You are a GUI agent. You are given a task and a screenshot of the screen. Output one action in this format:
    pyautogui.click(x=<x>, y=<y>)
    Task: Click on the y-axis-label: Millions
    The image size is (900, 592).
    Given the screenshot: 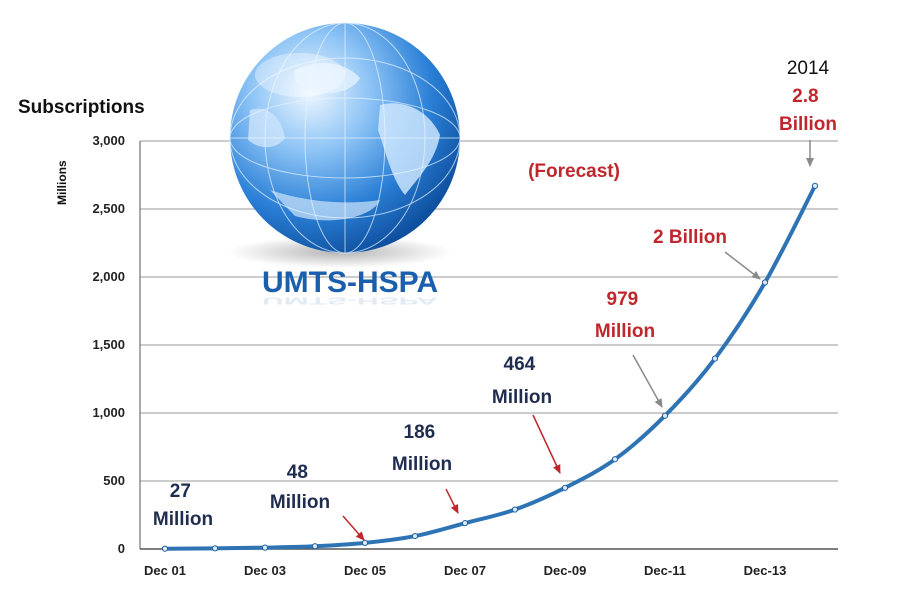 What is the action you would take?
    pyautogui.click(x=62, y=182)
    